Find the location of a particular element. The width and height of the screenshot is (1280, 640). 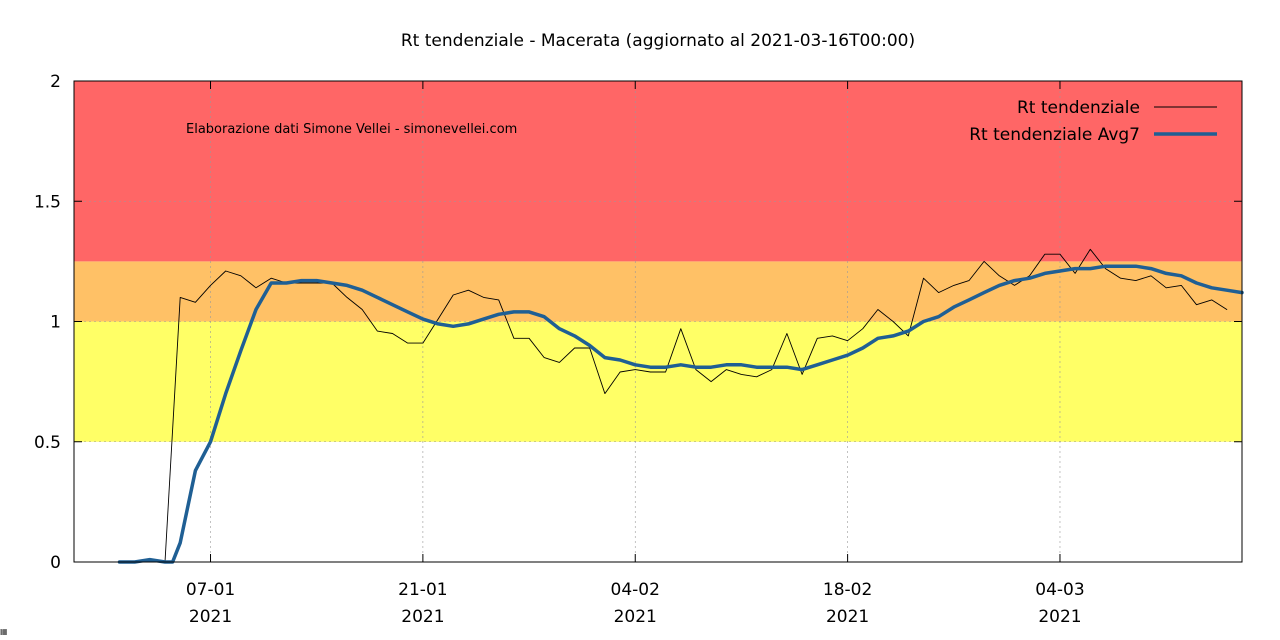

x-tick-label: 18-02 is located at coordinates (847, 590).